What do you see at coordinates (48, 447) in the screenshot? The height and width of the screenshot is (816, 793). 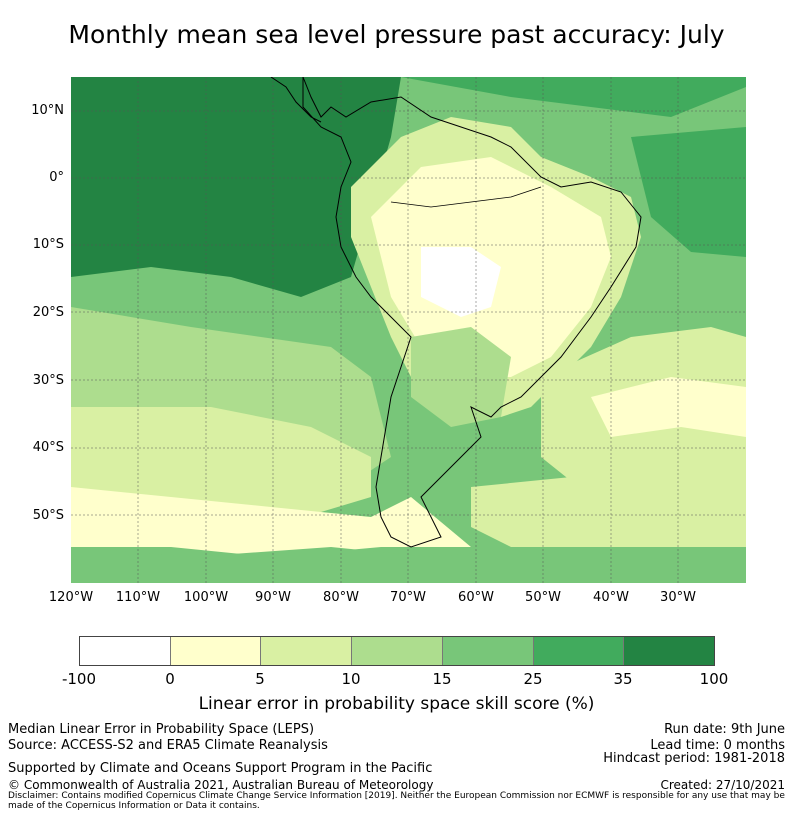 I see `lat-label-40s: 40°S` at bounding box center [48, 447].